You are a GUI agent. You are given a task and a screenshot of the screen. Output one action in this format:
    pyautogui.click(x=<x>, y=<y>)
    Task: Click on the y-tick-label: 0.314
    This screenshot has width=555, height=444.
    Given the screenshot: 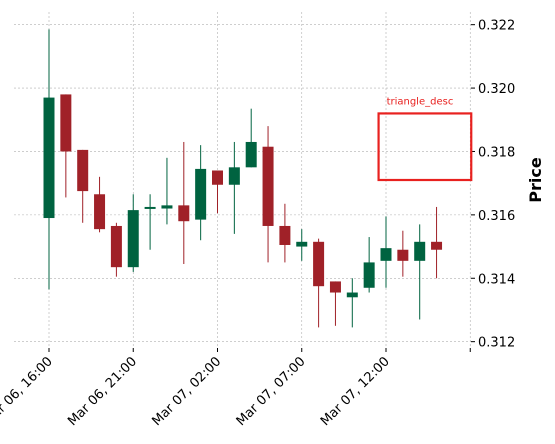 What is the action you would take?
    pyautogui.click(x=496, y=279)
    